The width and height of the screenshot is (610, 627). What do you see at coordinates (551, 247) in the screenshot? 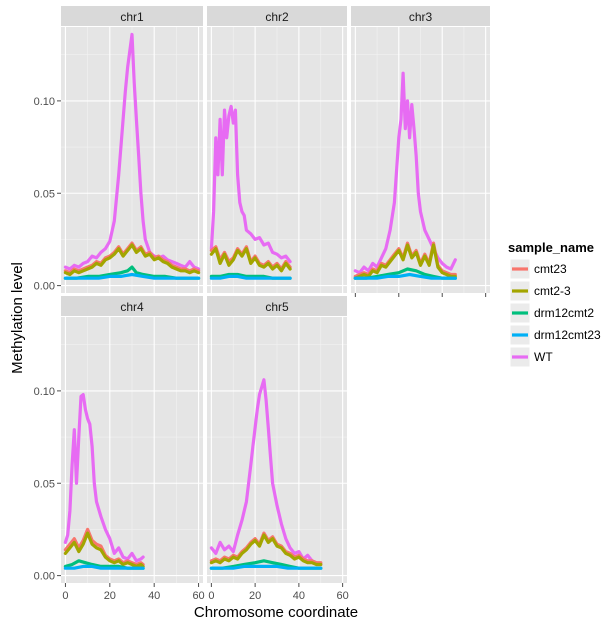
I see `legend-title: sample_name` at bounding box center [551, 247].